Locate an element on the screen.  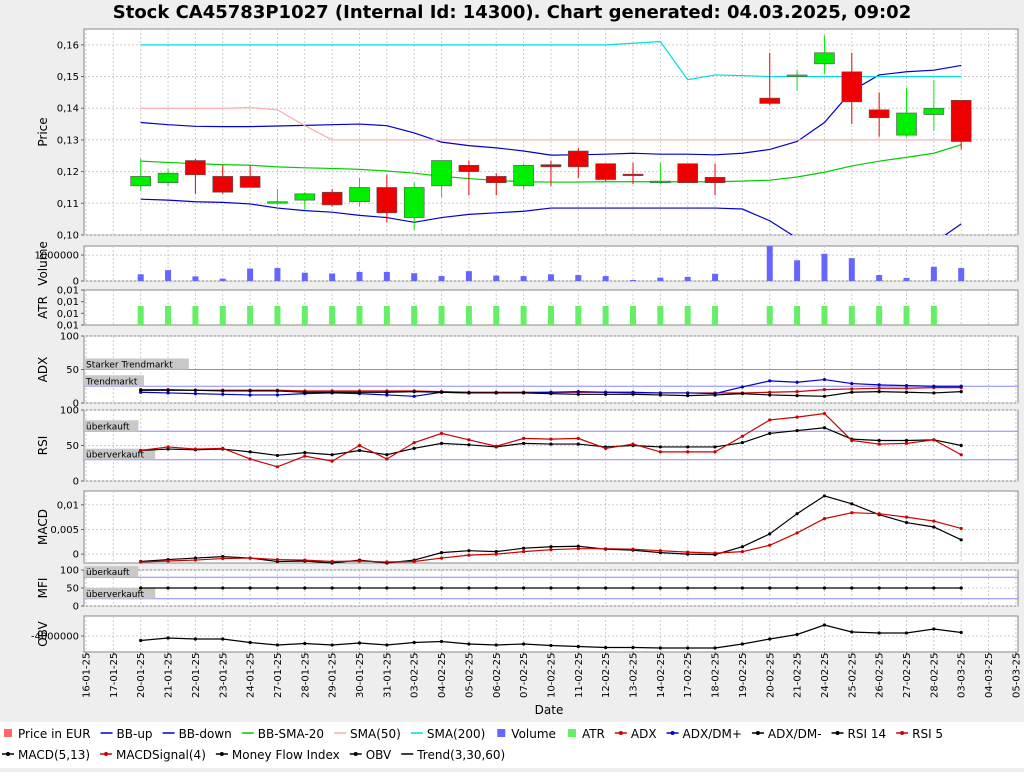
x-tick-label: 06-02-25 is located at coordinates (497, 675).